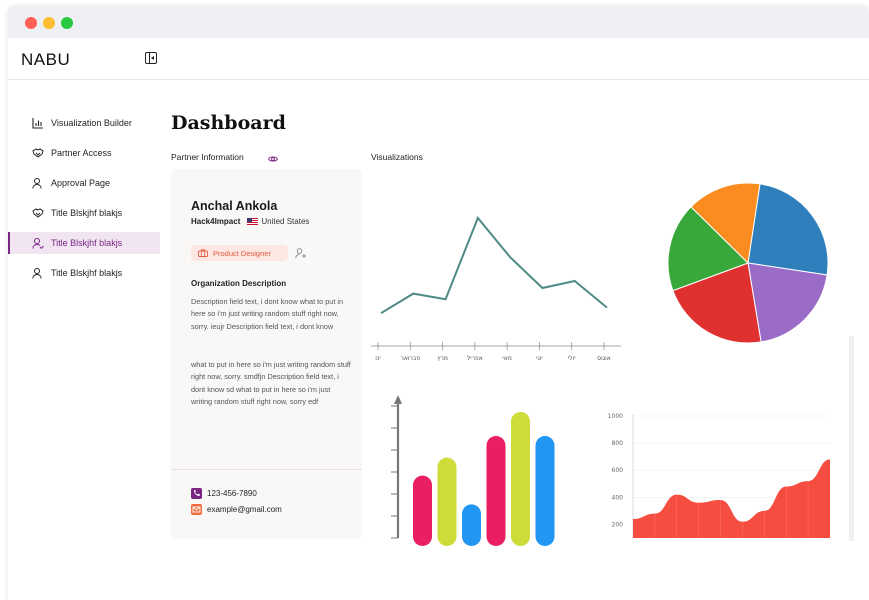  I want to click on phone-contact: 123-456-7890, so click(224, 493).